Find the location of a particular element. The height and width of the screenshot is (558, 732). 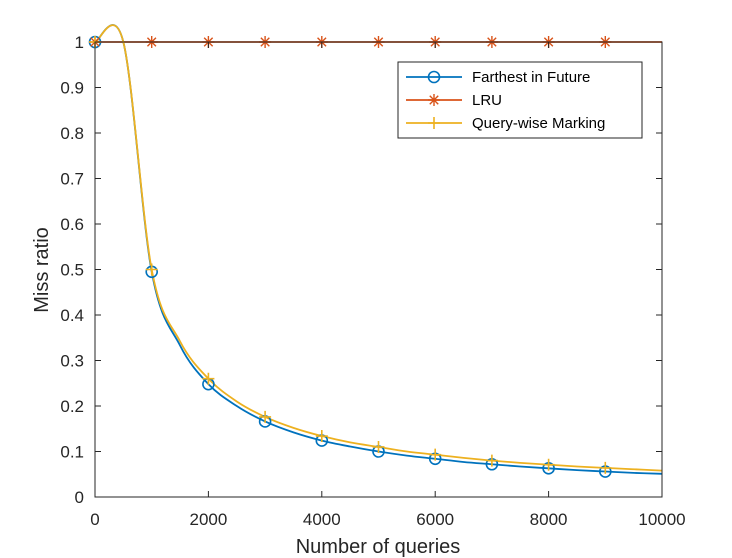

y-tick-label: 0.5 is located at coordinates (72, 270).